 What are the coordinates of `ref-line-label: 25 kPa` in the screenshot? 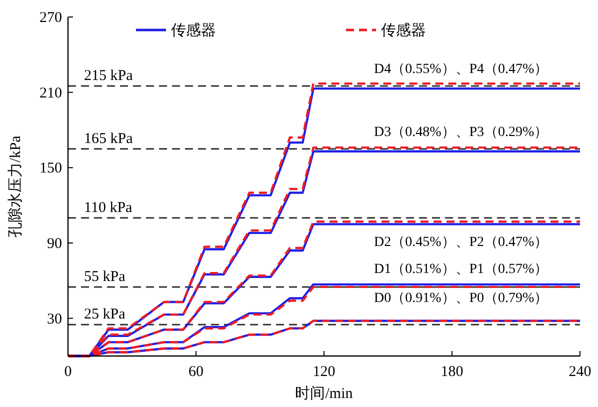 It's located at (105, 314).